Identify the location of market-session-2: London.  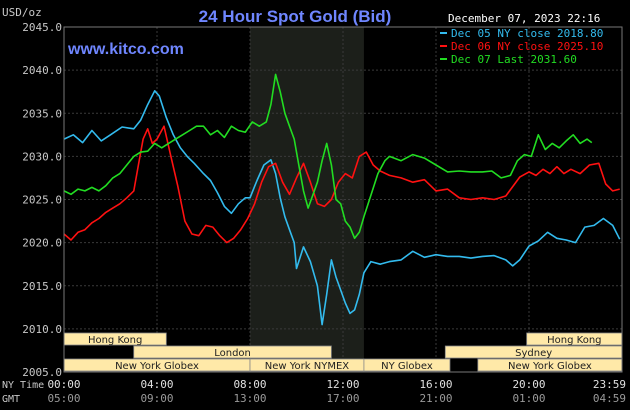
(232, 352).